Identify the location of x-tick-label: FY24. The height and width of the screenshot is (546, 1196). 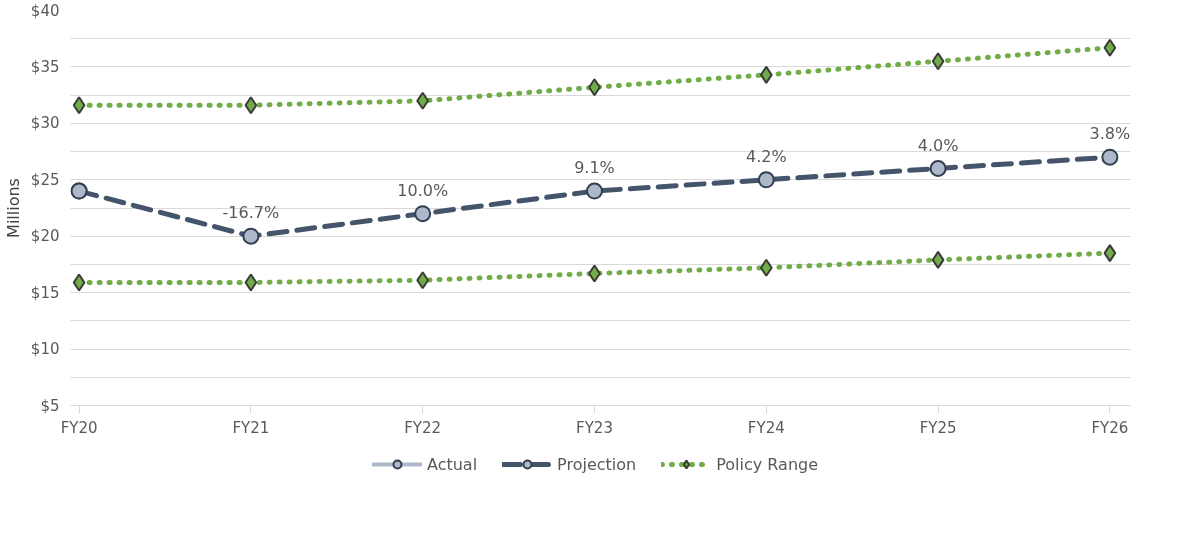
(766, 427).